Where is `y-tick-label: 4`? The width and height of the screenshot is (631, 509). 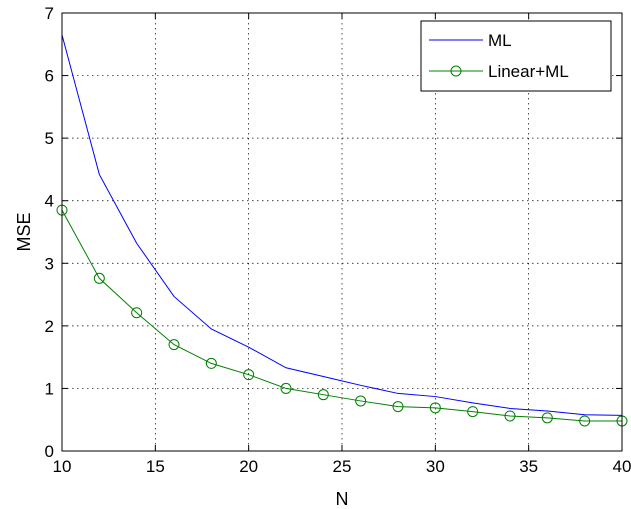
y-tick-label: 4 is located at coordinates (49, 201).